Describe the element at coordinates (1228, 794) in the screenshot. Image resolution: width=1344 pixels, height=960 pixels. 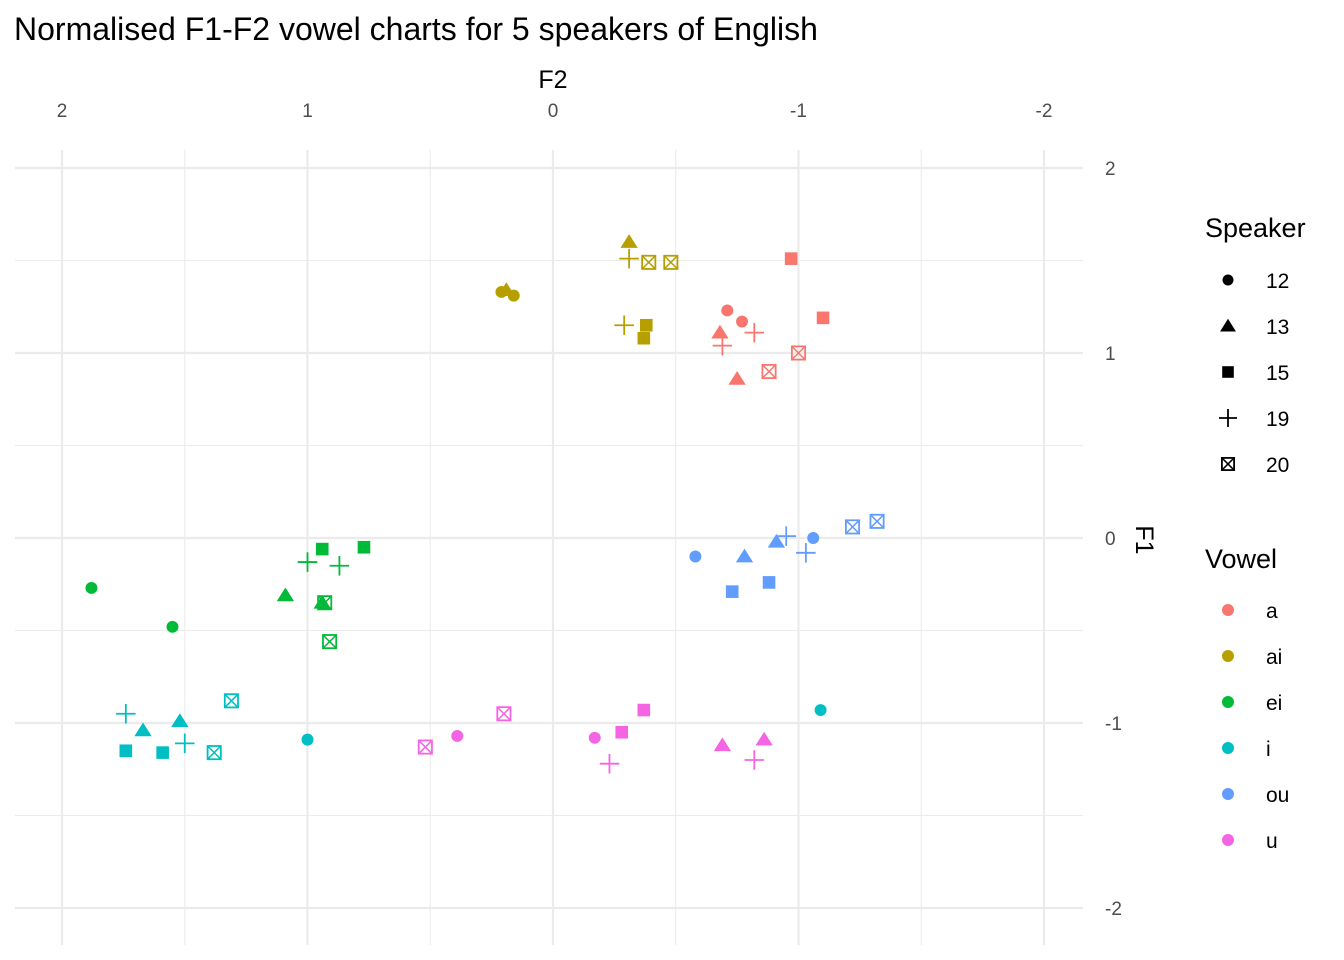
I see `vowel-legend-key-ou` at that location.